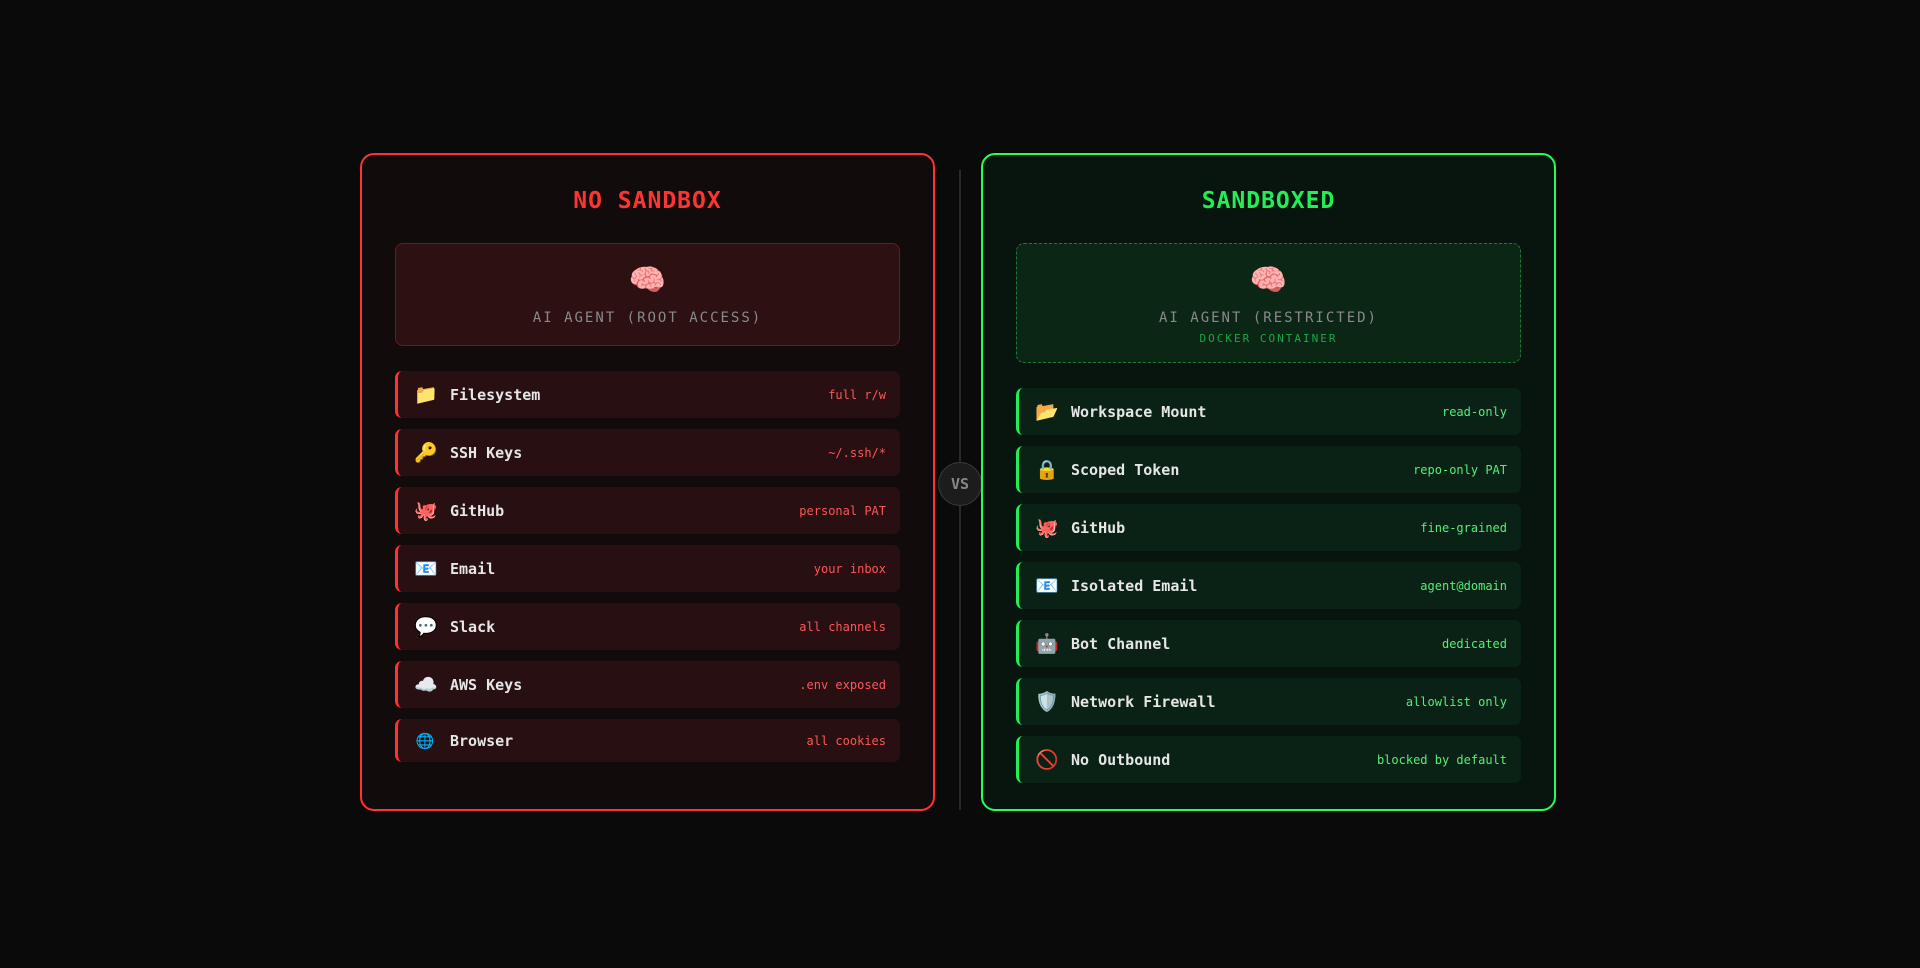 The width and height of the screenshot is (1920, 968). What do you see at coordinates (647, 201) in the screenshot?
I see `panel-title: NO SANDBOX` at bounding box center [647, 201].